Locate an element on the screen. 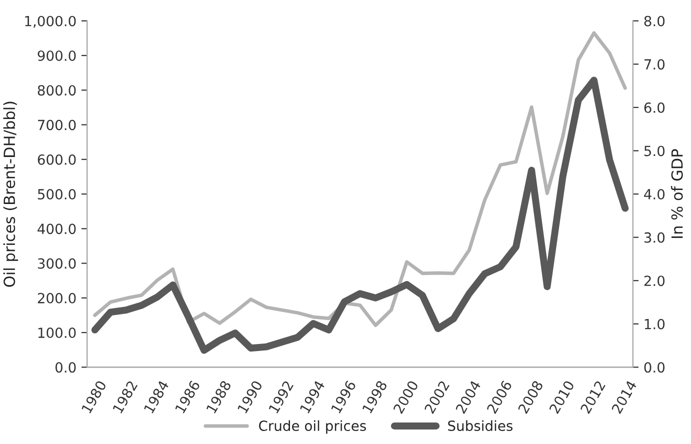 The image size is (691, 444). y-tick-label: 800.0 is located at coordinates (57, 90).